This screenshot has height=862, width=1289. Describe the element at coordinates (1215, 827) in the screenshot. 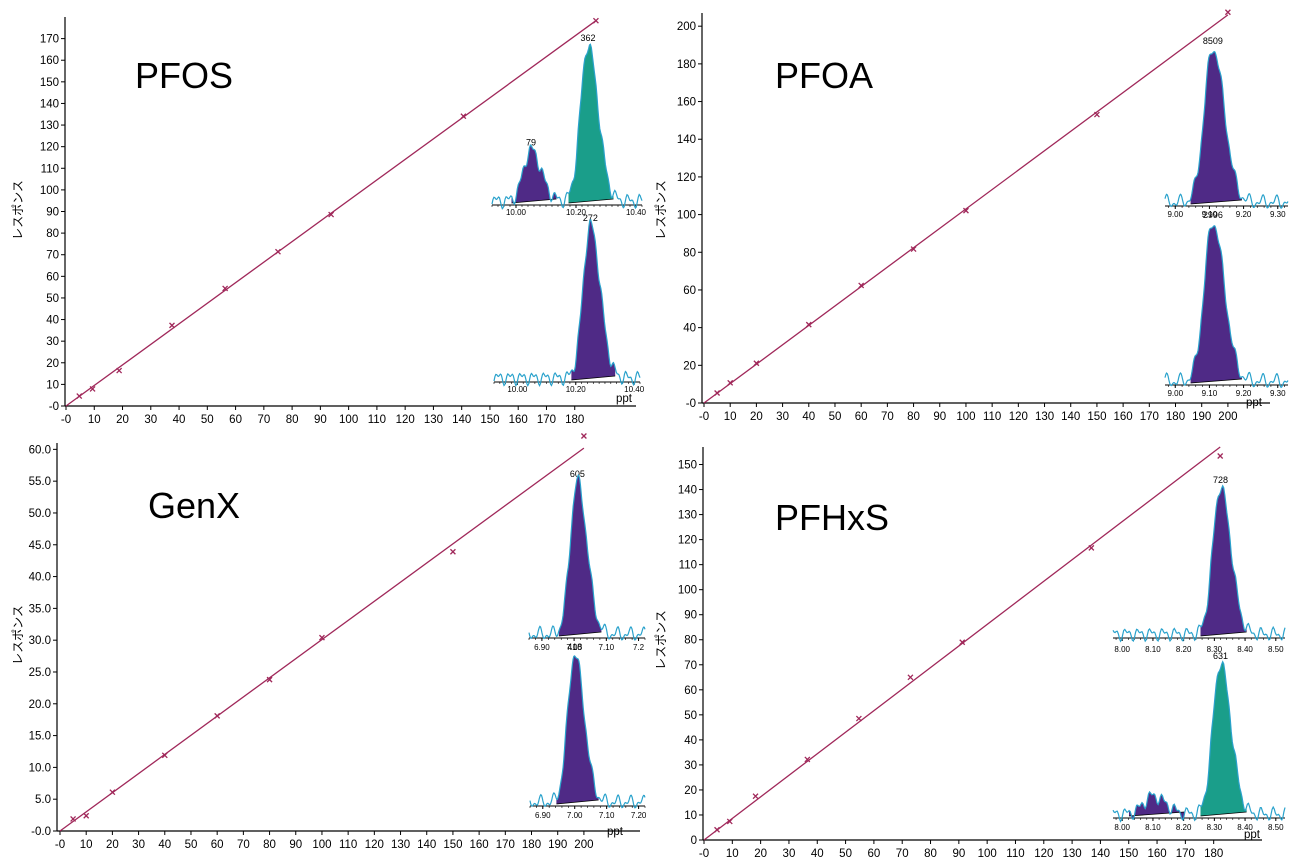

I see `inset-tick-label: 8.30` at that location.